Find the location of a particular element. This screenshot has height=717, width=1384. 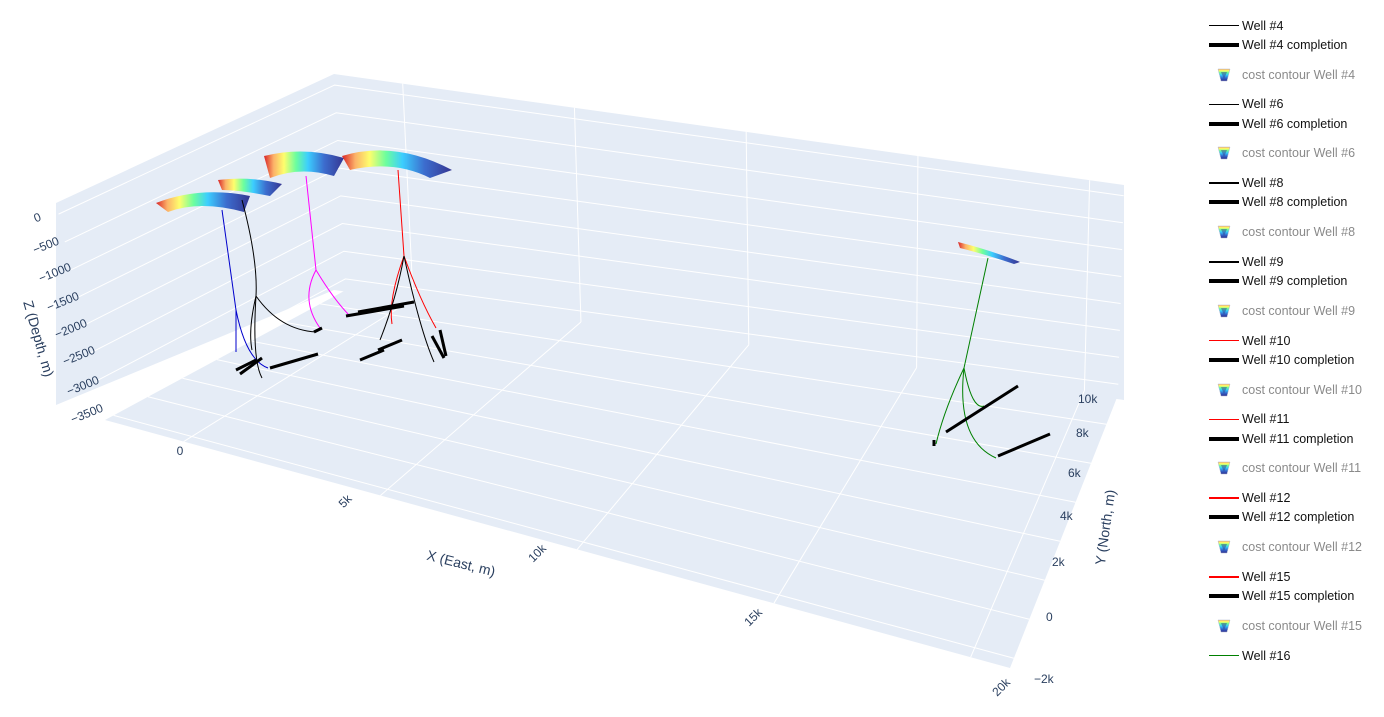

z-tick-label: −3500 is located at coordinates (87, 414).